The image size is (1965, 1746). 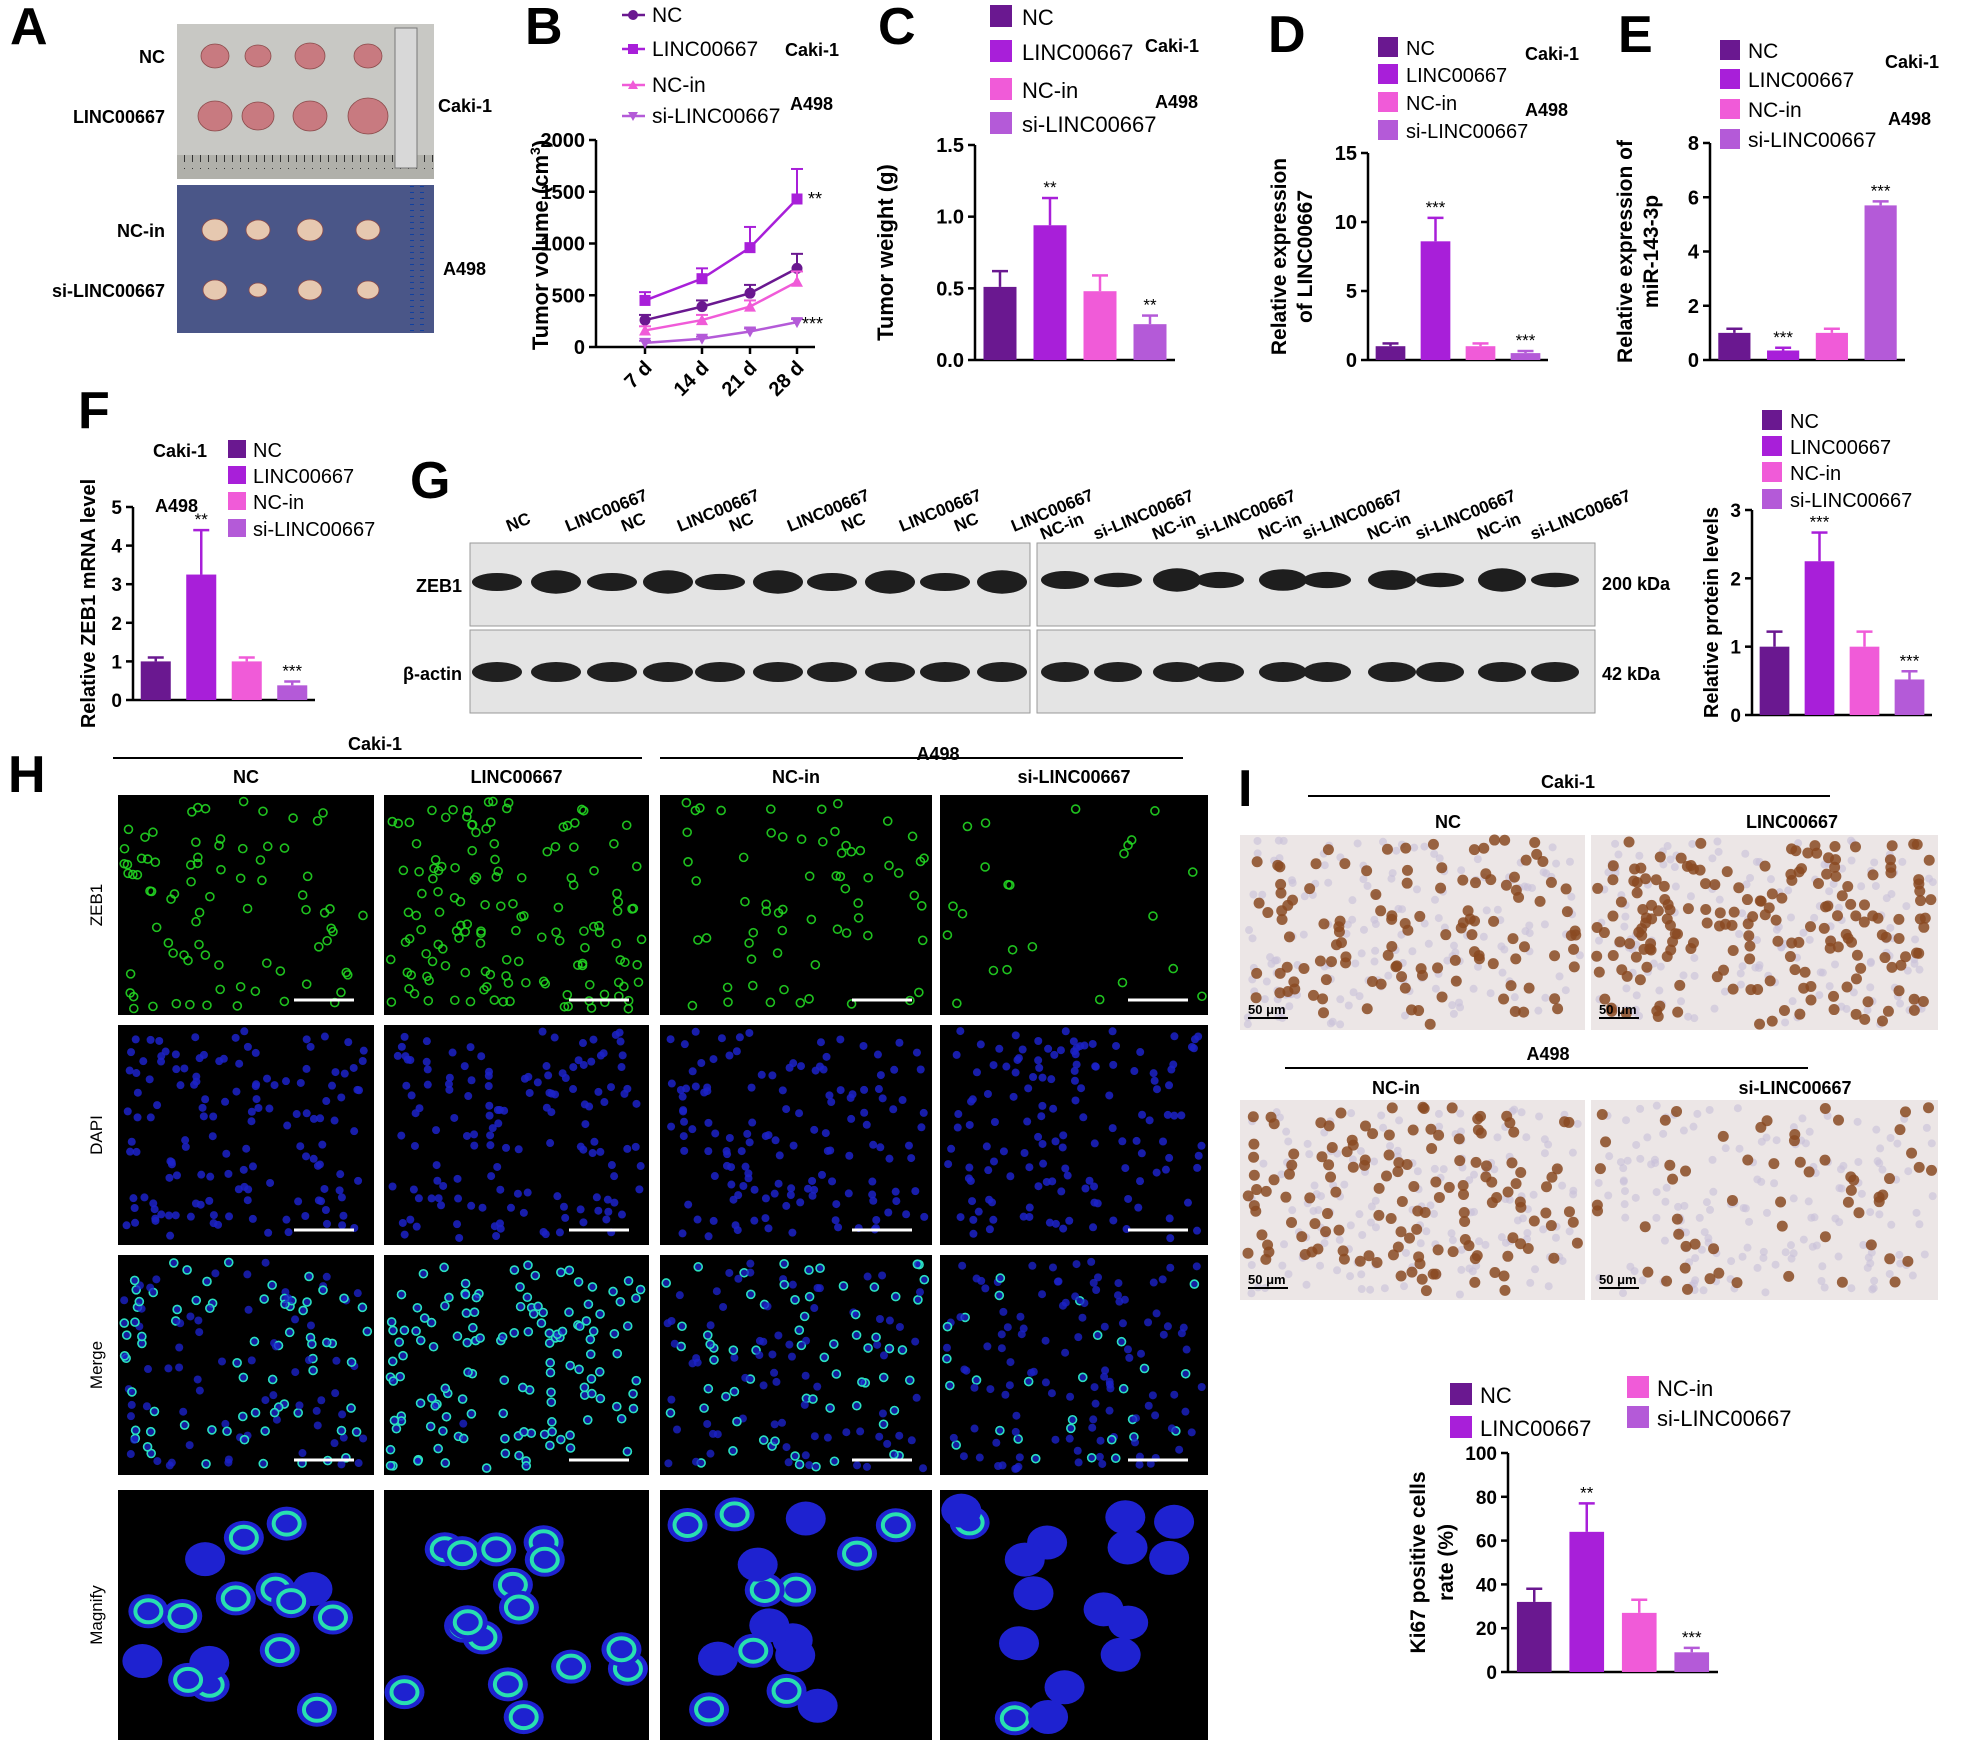 I want to click on legend-label: NC, so click(x=267, y=451).